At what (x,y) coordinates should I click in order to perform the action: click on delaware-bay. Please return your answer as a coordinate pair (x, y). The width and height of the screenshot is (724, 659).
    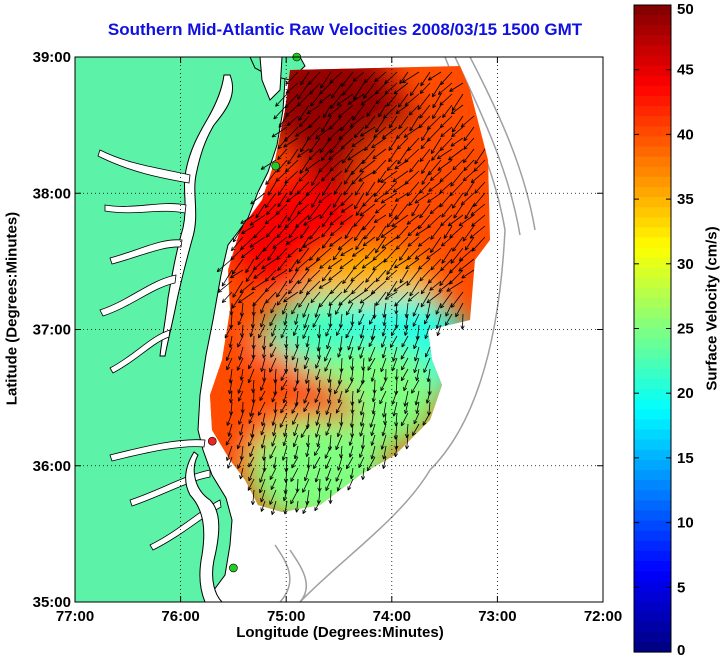
    Looking at the image, I should click on (271, 79).